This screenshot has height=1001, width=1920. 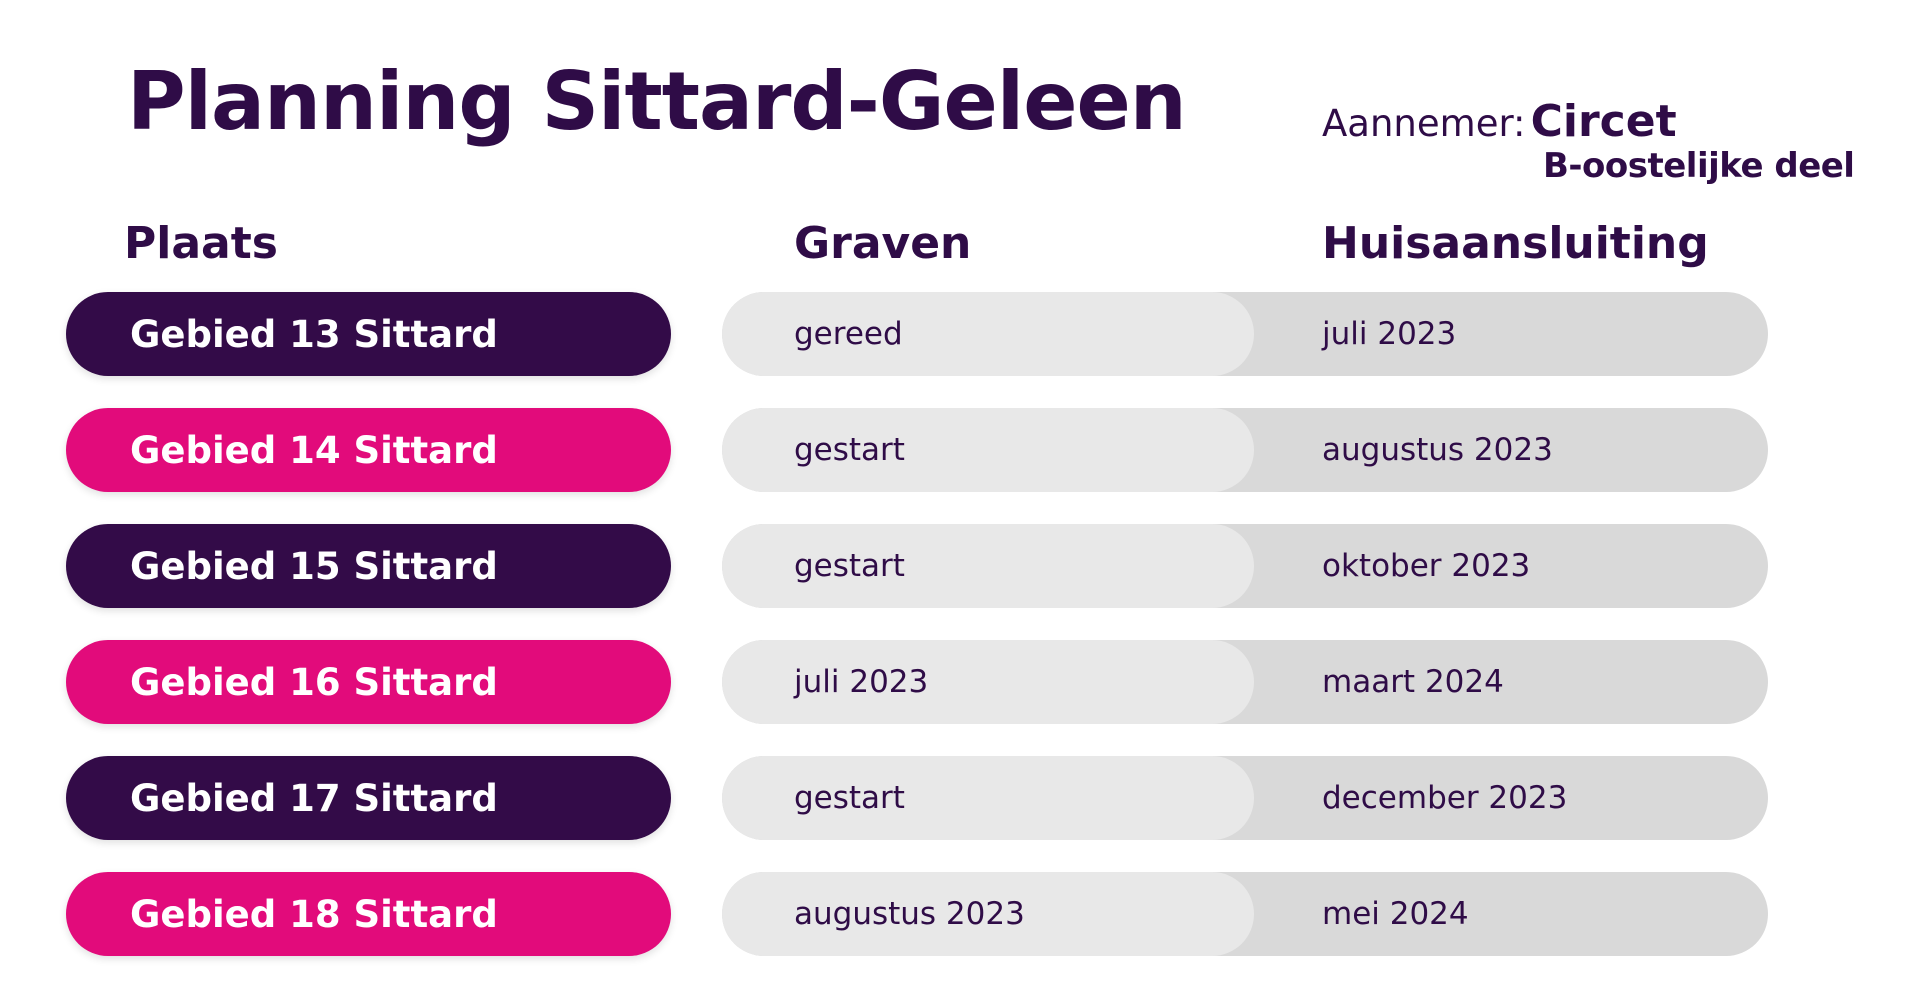 What do you see at coordinates (368, 798) in the screenshot?
I see `place-pill: Gebied 17 Sittard` at bounding box center [368, 798].